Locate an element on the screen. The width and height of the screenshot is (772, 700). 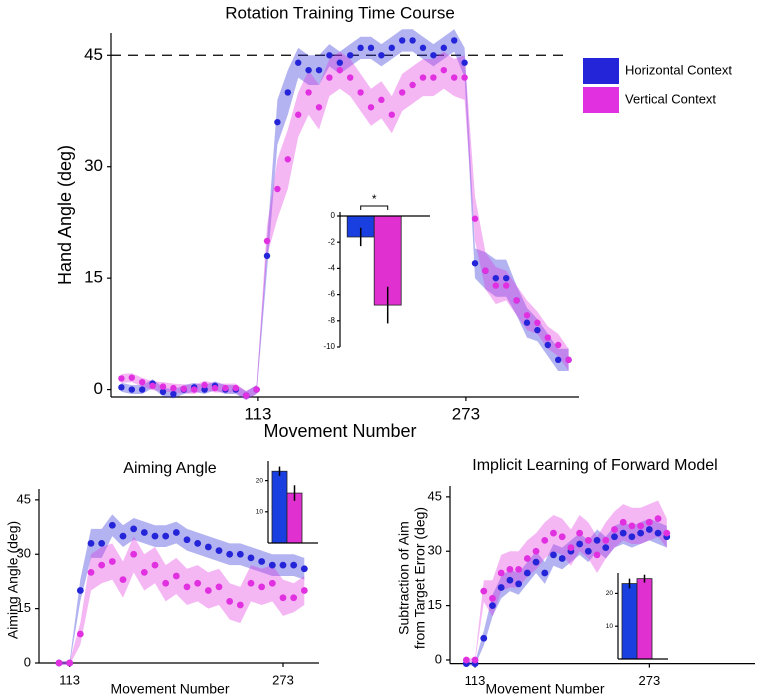
significance-label: * is located at coordinates (374, 199).